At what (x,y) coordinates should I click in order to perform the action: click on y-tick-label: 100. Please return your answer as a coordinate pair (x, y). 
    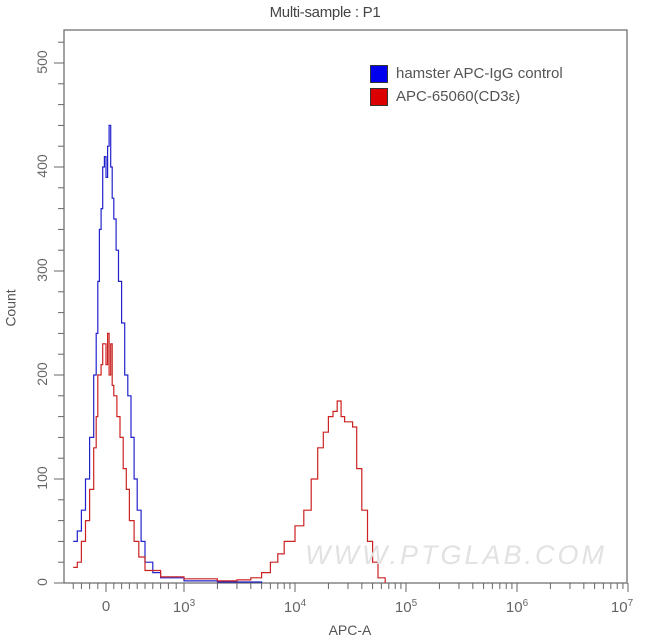
    Looking at the image, I should click on (42, 478).